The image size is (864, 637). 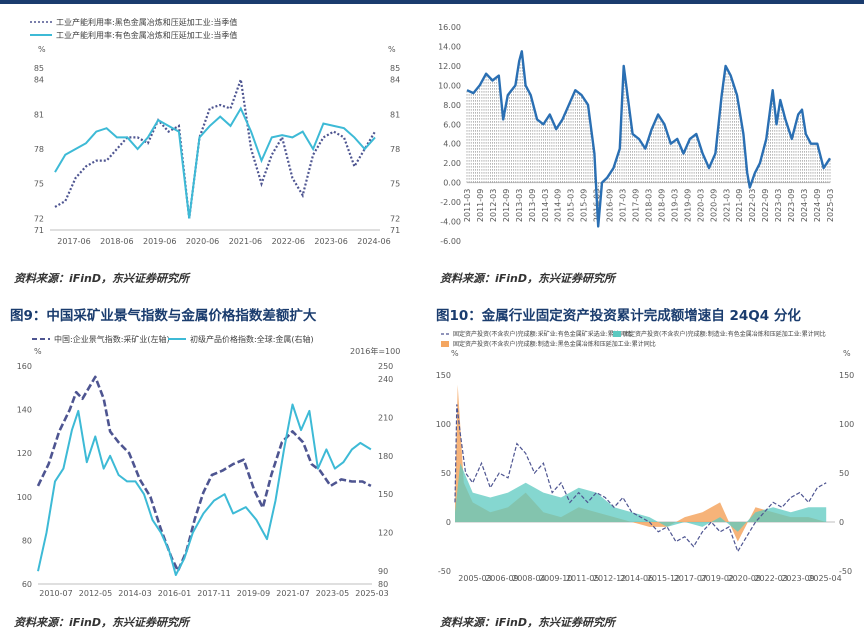 I want to click on x-tick-label: 2013-09, so click(x=532, y=205).